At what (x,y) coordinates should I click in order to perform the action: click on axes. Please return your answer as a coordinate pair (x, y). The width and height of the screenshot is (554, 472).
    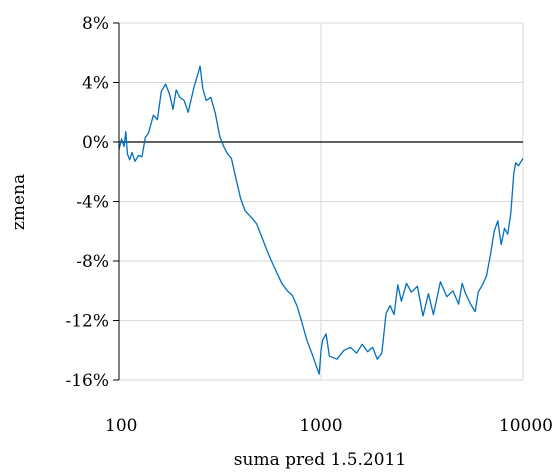
    Looking at the image, I should click on (116, 201).